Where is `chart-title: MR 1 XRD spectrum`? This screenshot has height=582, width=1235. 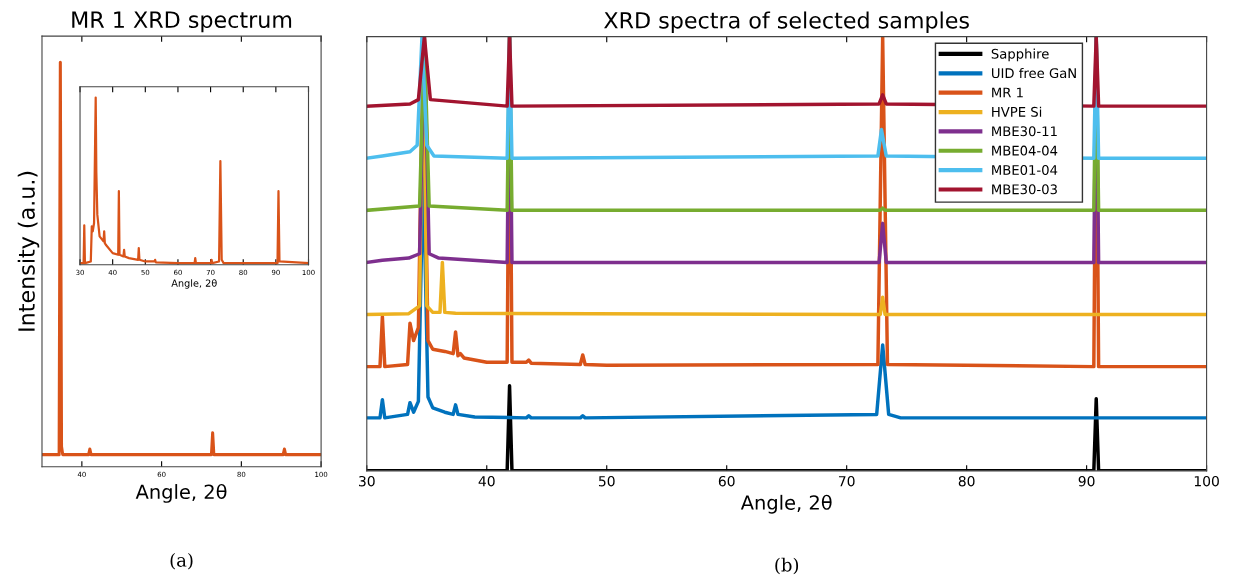 chart-title: MR 1 XRD spectrum is located at coordinates (182, 22).